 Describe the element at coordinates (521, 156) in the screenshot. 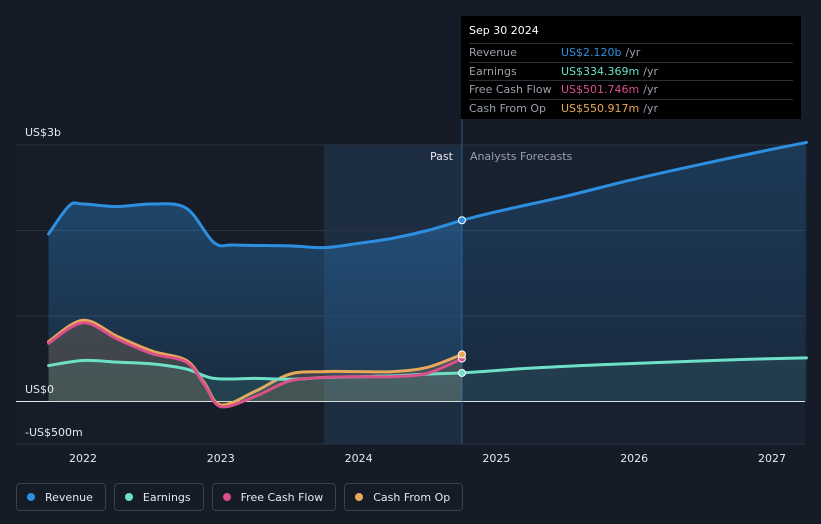

I see `forecast-label: Analysts Forecasts` at that location.